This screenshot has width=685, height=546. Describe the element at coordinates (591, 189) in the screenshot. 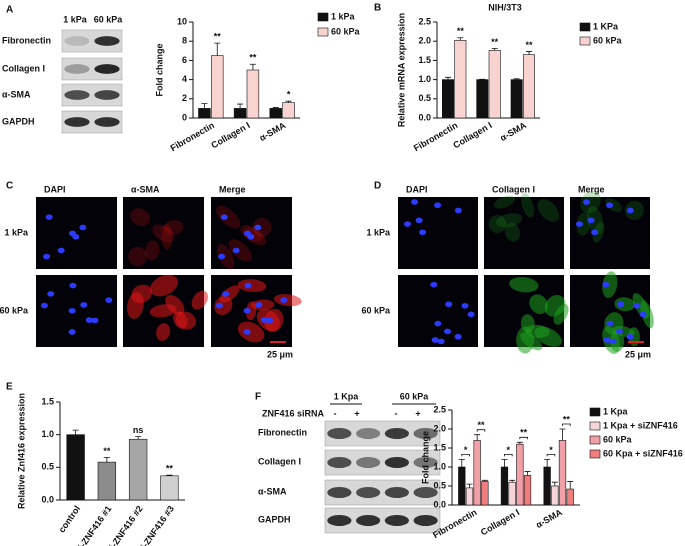

I see `image-column-label: Merge` at that location.